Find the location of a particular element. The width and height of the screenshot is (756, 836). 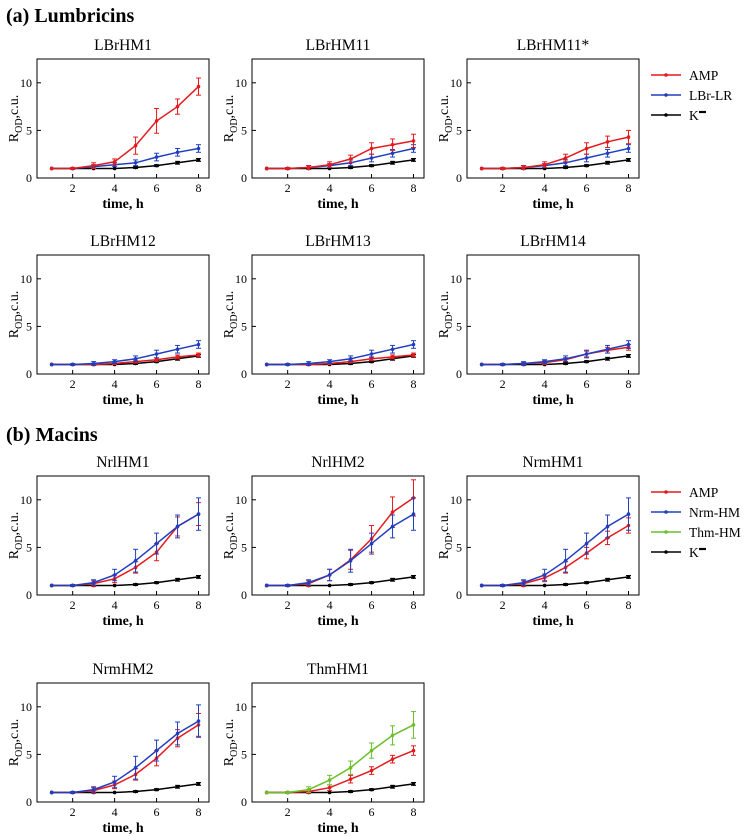

panel-nrmhm1-xtick-label: 8 is located at coordinates (629, 605).